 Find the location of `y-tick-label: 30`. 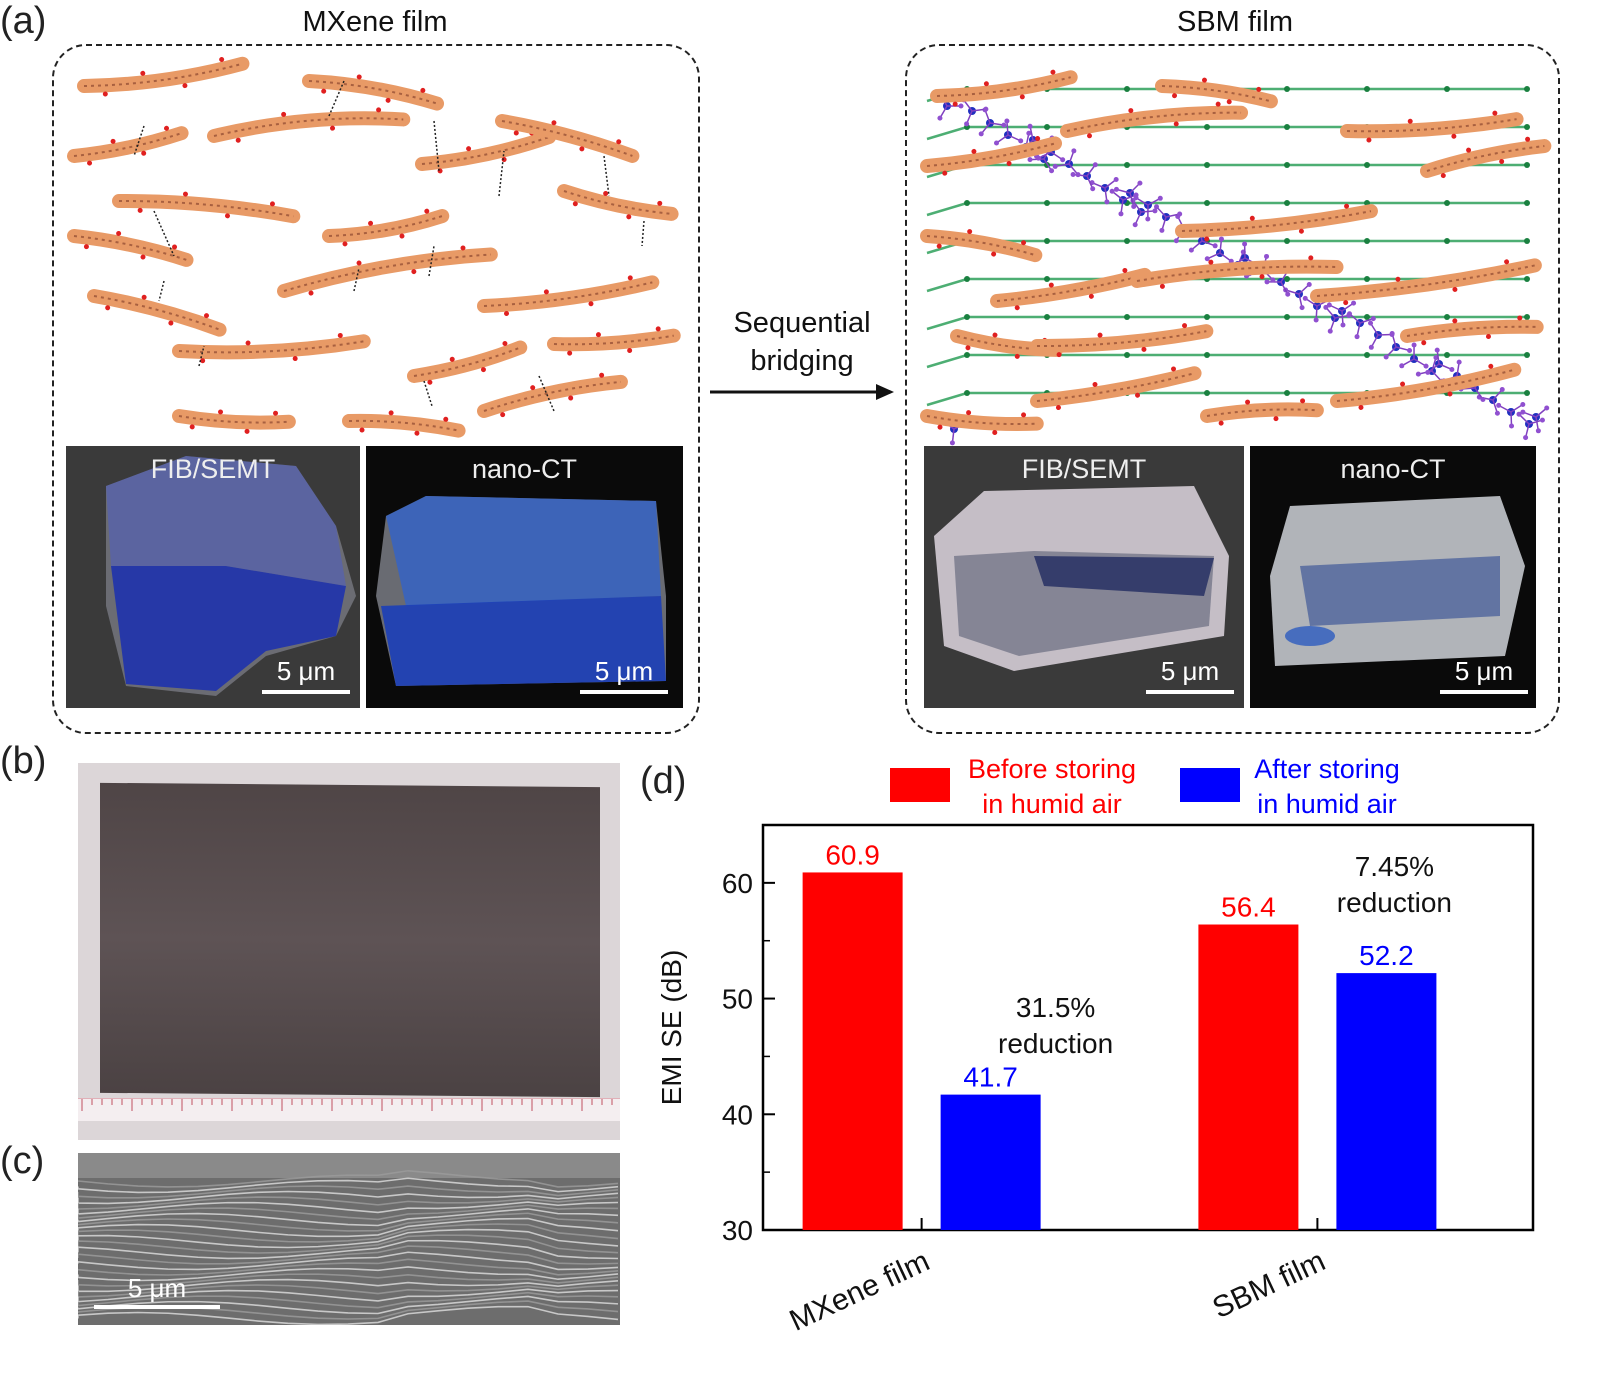

y-tick-label: 30 is located at coordinates (737, 1230).